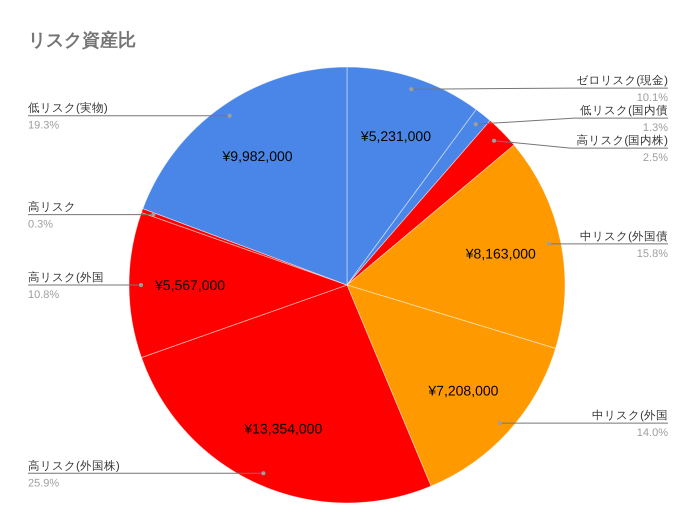  What do you see at coordinates (630, 415) in the screenshot?
I see `slice-label: 中リスク(外国` at bounding box center [630, 415].